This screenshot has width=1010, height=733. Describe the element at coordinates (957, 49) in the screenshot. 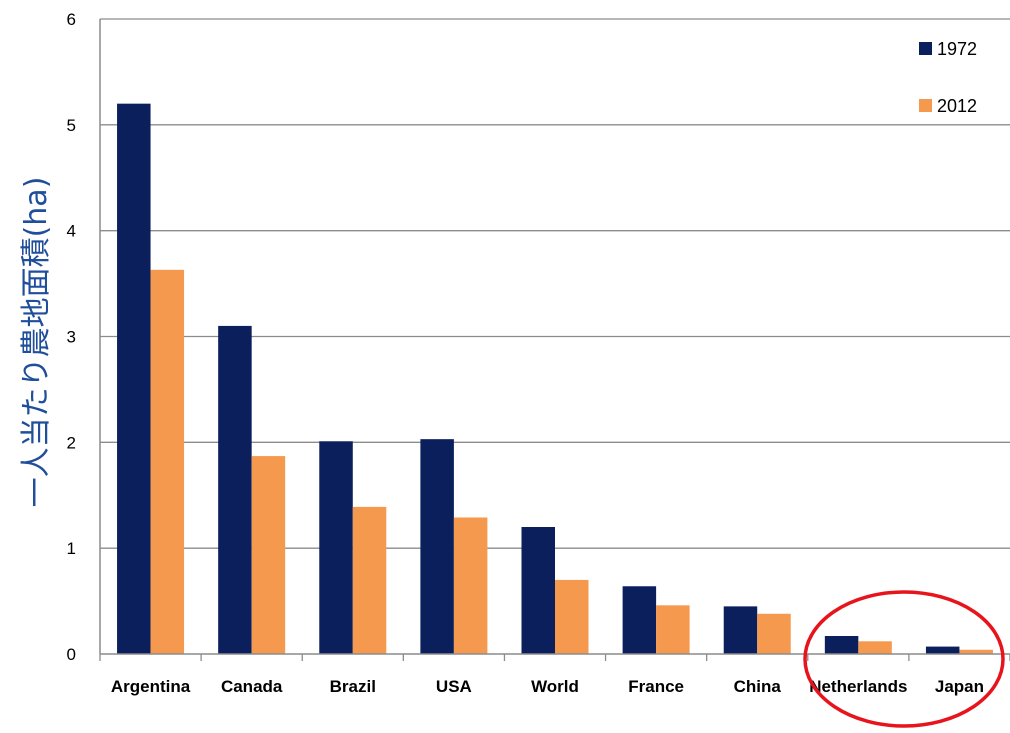

I see `legend-label-1972: 1972` at that location.